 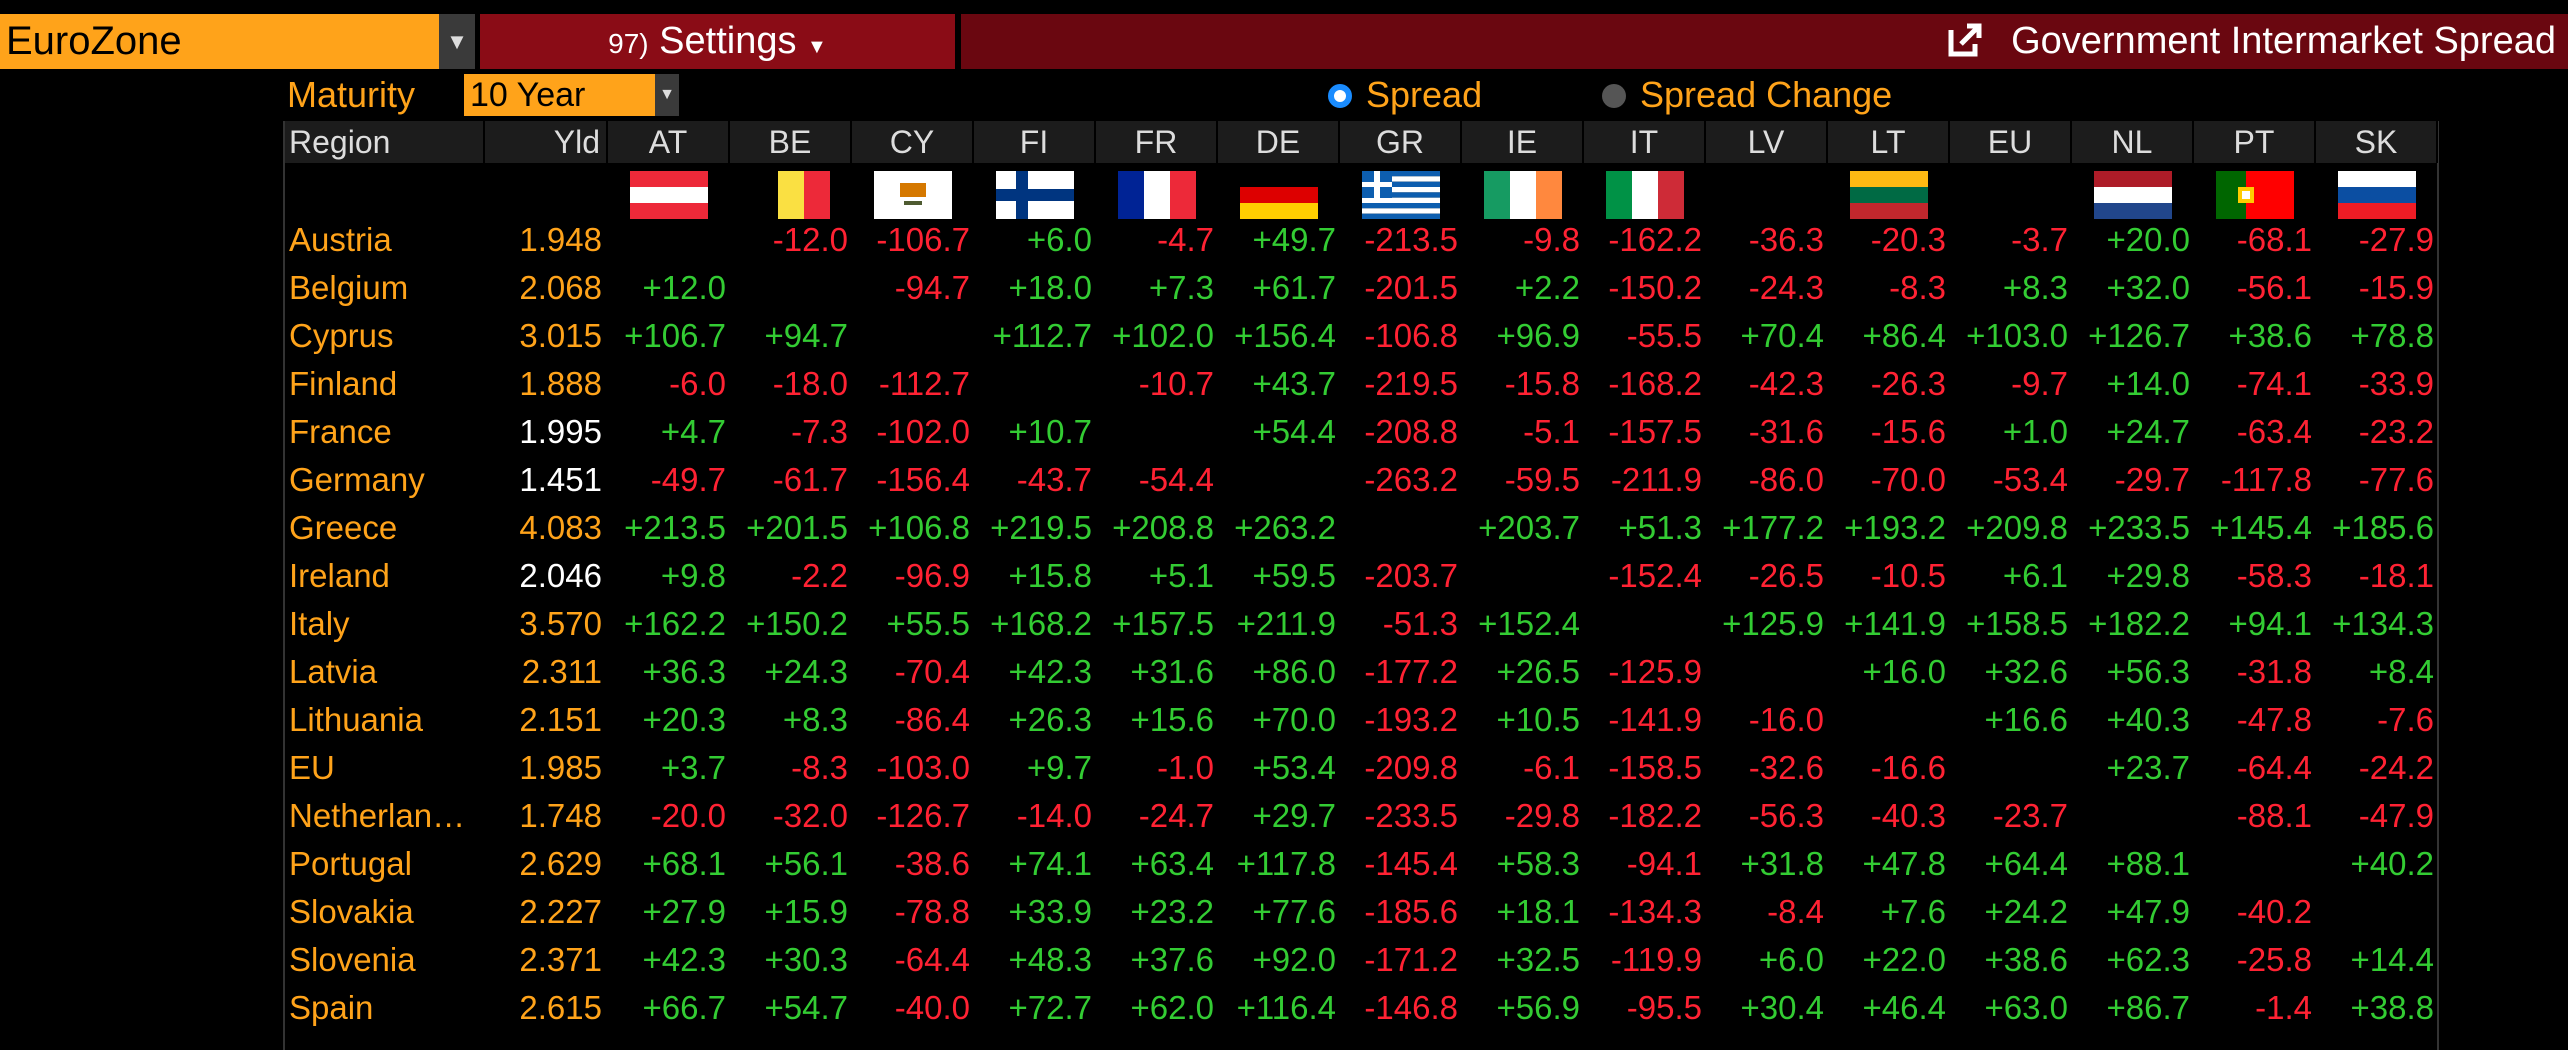 What do you see at coordinates (1185, 239) in the screenshot?
I see `spread-value: -4.7` at bounding box center [1185, 239].